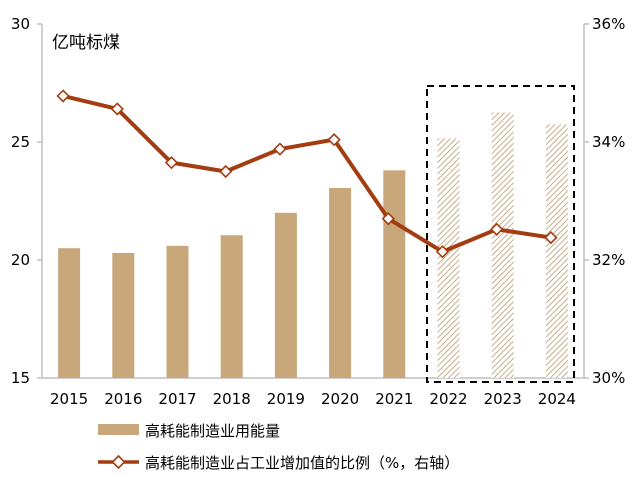  What do you see at coordinates (231, 306) in the screenshot?
I see `bar-2018` at bounding box center [231, 306].